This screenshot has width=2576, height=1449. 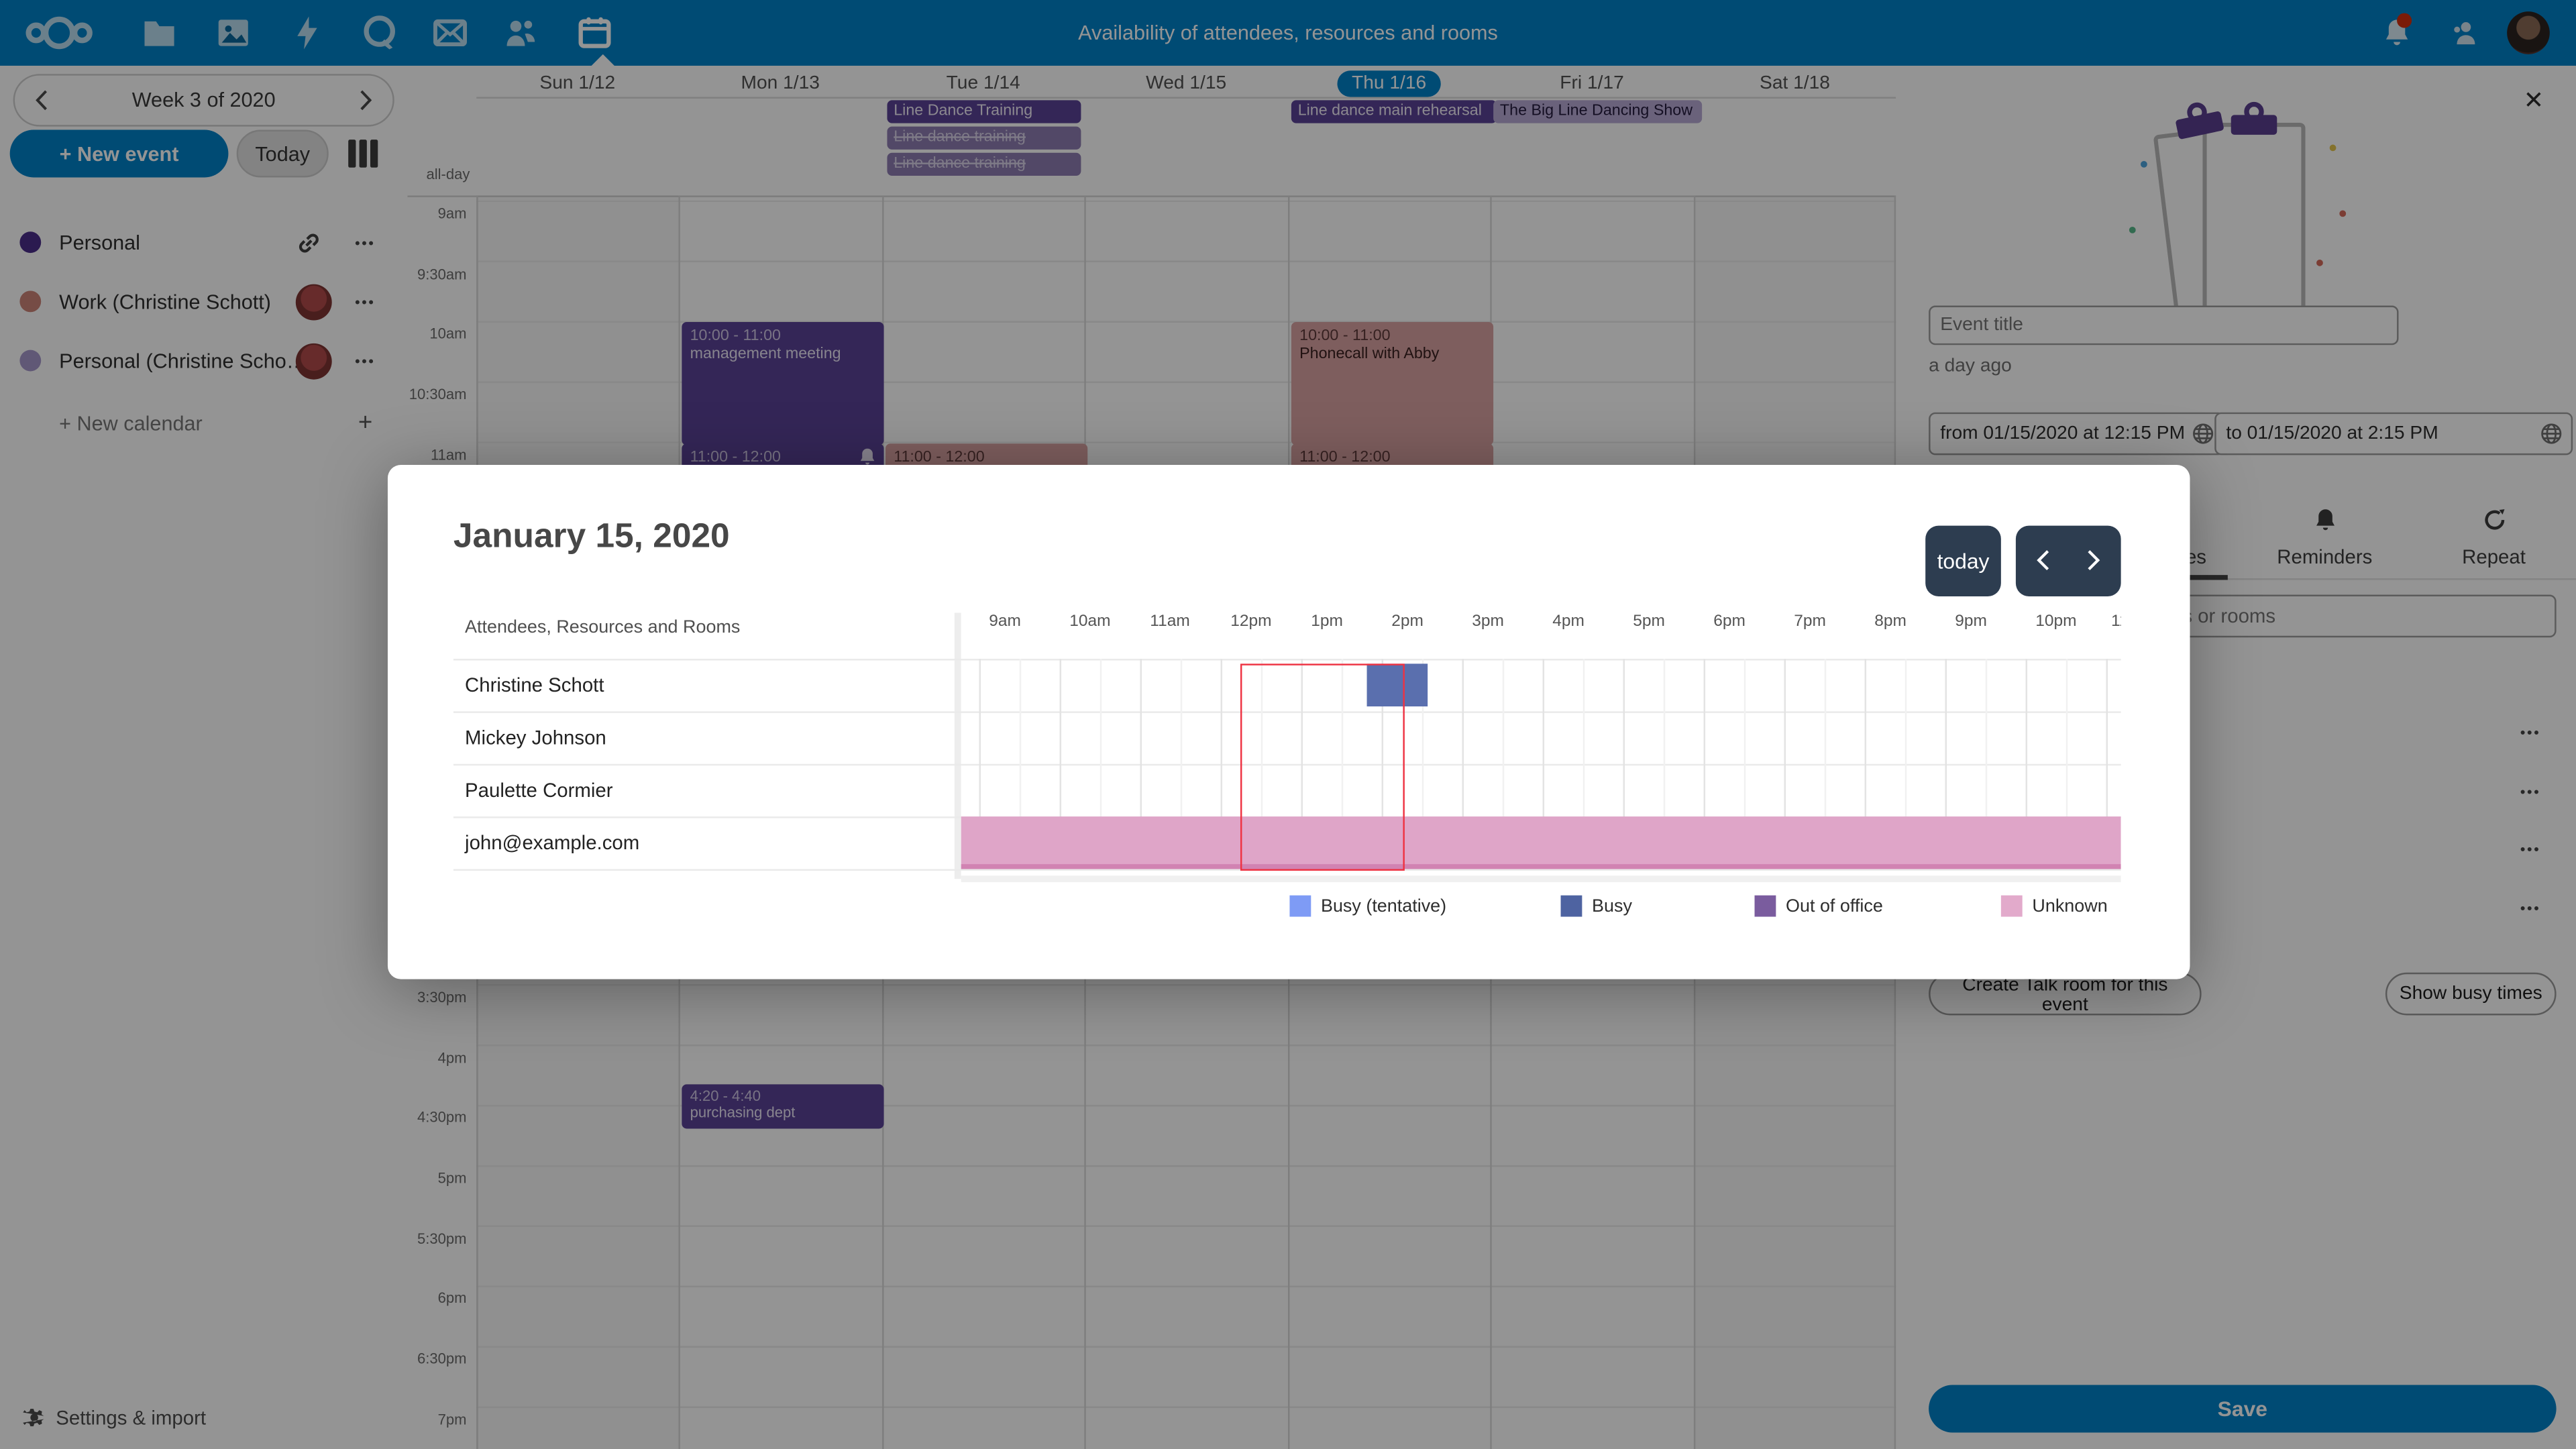 I want to click on activity-icon, so click(x=307, y=33).